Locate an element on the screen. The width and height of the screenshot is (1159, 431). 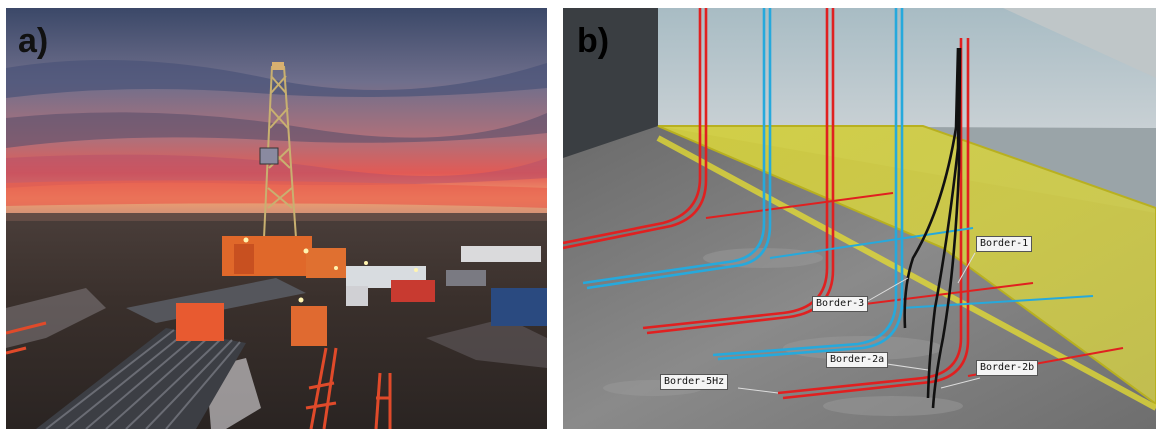
border-2b-label: Border-2b is located at coordinates (1007, 368).